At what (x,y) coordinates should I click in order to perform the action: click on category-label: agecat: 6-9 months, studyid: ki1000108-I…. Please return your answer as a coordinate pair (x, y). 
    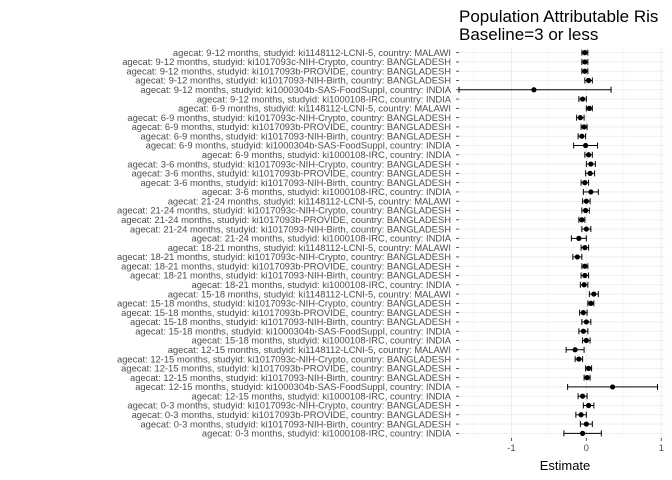
    Looking at the image, I should click on (327, 154).